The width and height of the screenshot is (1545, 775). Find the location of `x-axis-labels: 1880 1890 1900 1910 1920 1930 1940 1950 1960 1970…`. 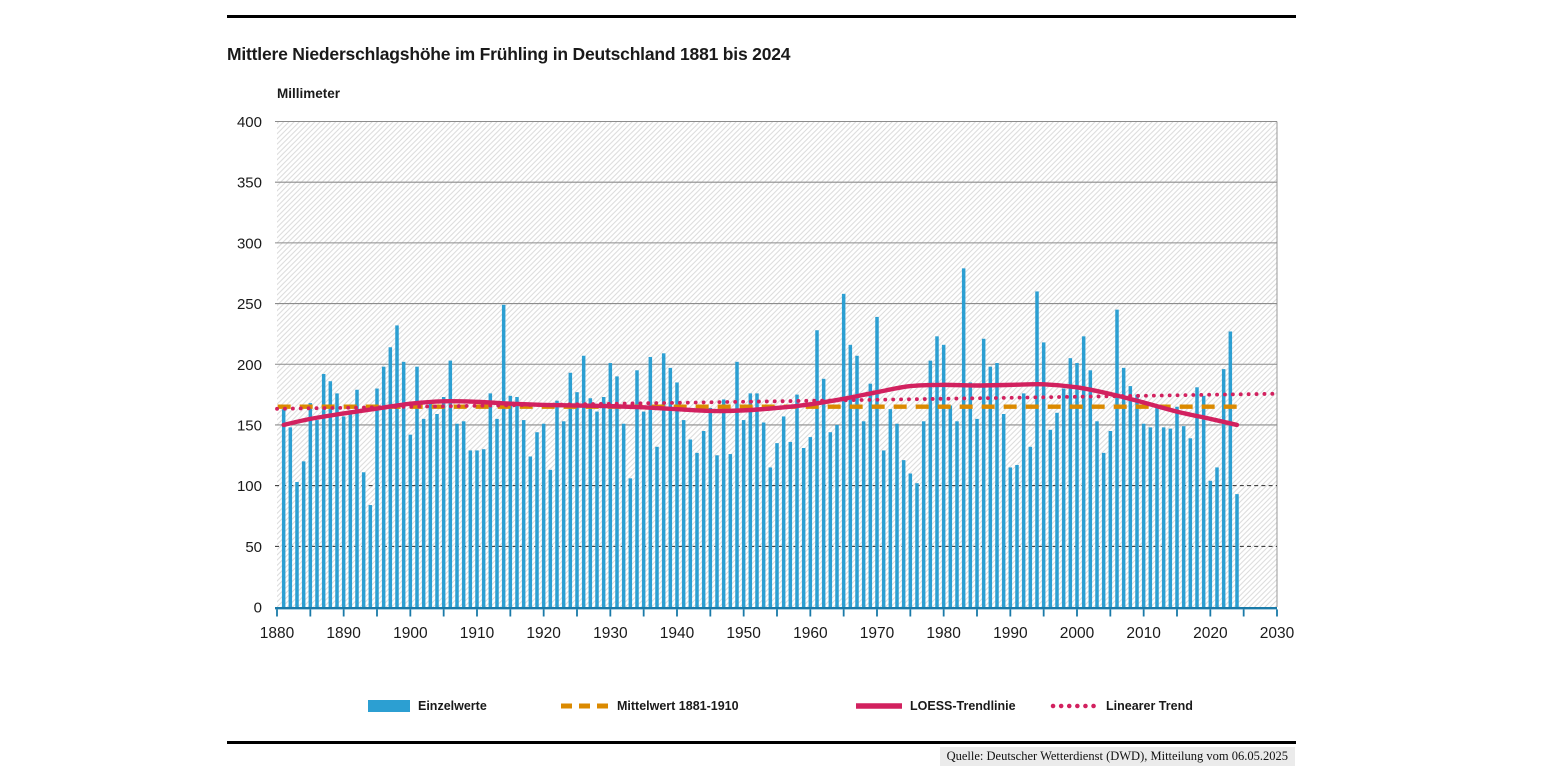

x-axis-labels: 1880 1890 1900 1910 1920 1930 1940 1950 1960 1970… is located at coordinates (777, 633).